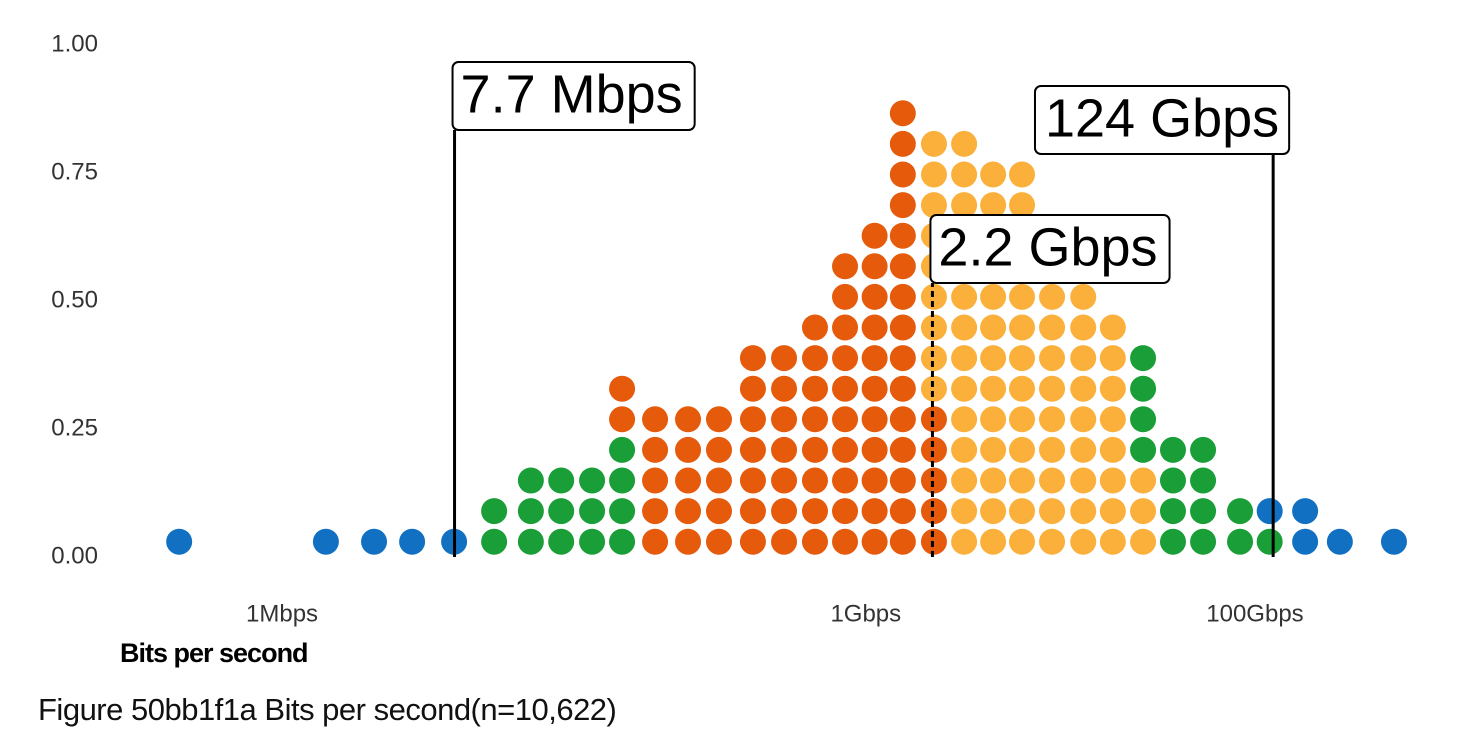  I want to click on annotation-label: 124 Gbps, so click(1162, 118).